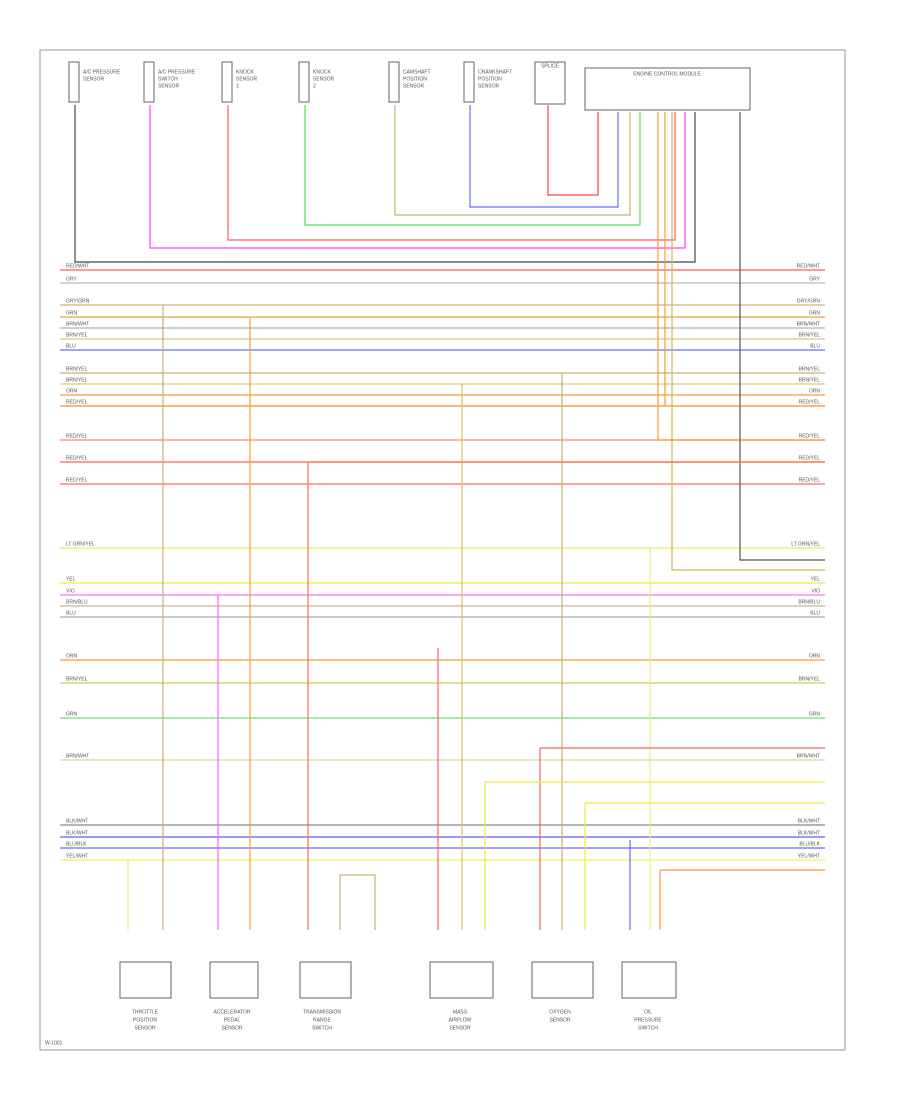 The width and height of the screenshot is (900, 1105). Describe the element at coordinates (460, 1020) in the screenshot. I see `component-label: AIRFLOW` at that location.